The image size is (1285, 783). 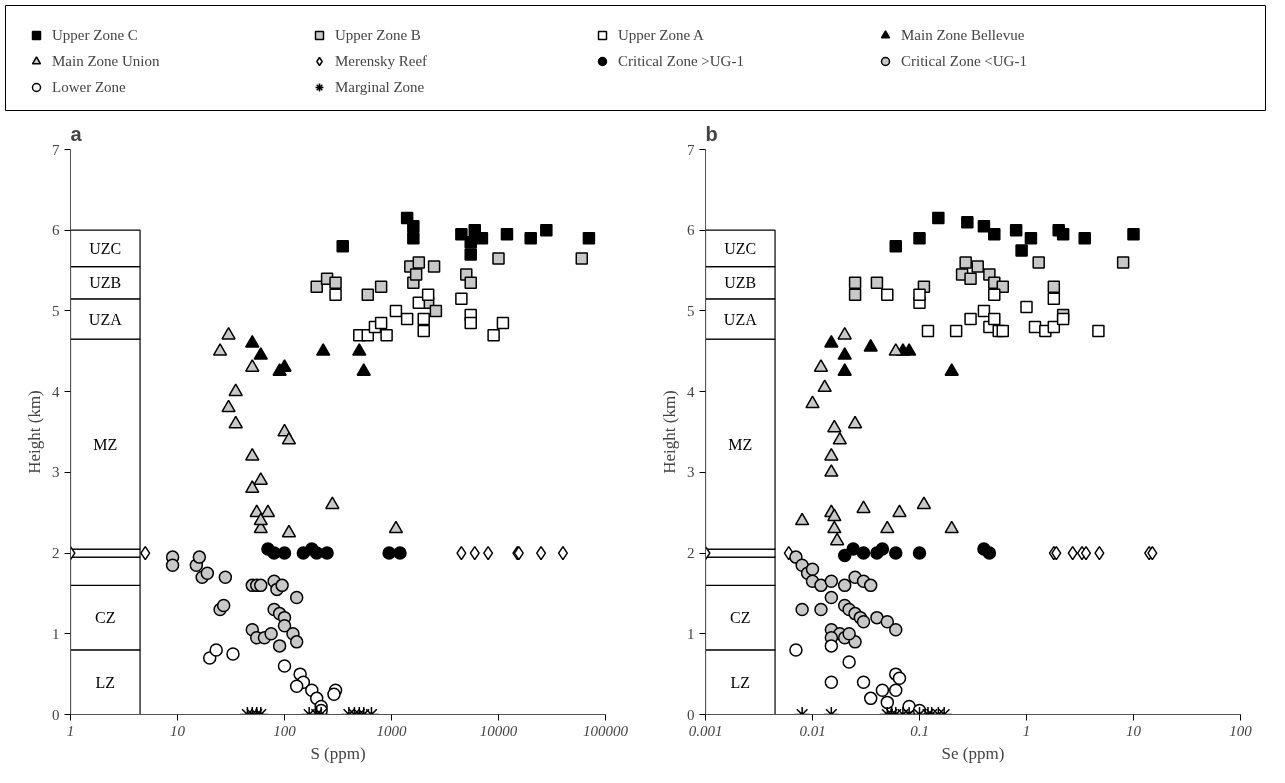 I want to click on x-tick-label: 1000, so click(x=391, y=730).